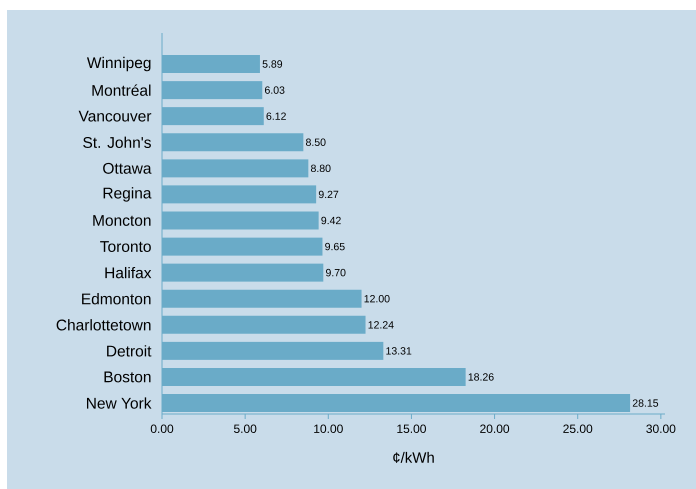  I want to click on y-tick-label: New York, so click(119, 403).